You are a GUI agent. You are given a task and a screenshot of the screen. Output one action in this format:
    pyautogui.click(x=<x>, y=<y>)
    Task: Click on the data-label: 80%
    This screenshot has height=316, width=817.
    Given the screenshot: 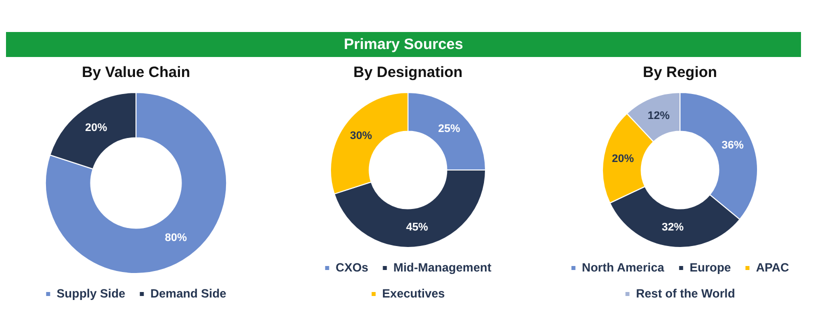 What is the action you would take?
    pyautogui.click(x=176, y=238)
    